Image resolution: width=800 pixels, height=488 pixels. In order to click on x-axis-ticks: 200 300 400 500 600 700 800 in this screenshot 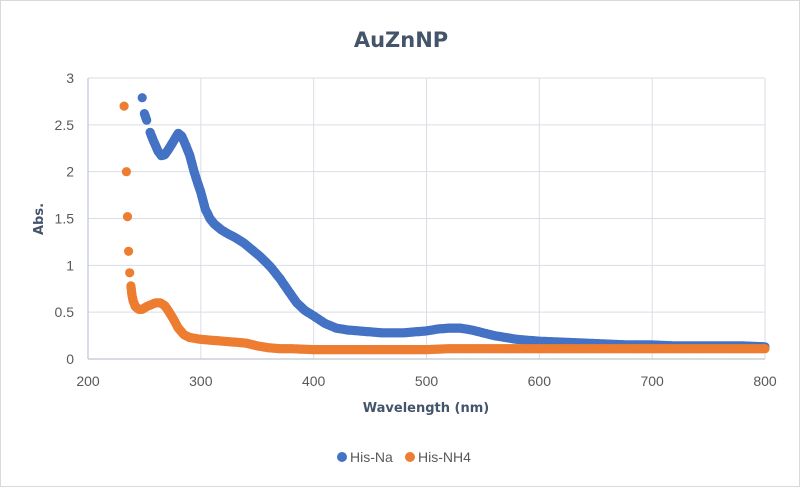, I will do `click(426, 381)`.